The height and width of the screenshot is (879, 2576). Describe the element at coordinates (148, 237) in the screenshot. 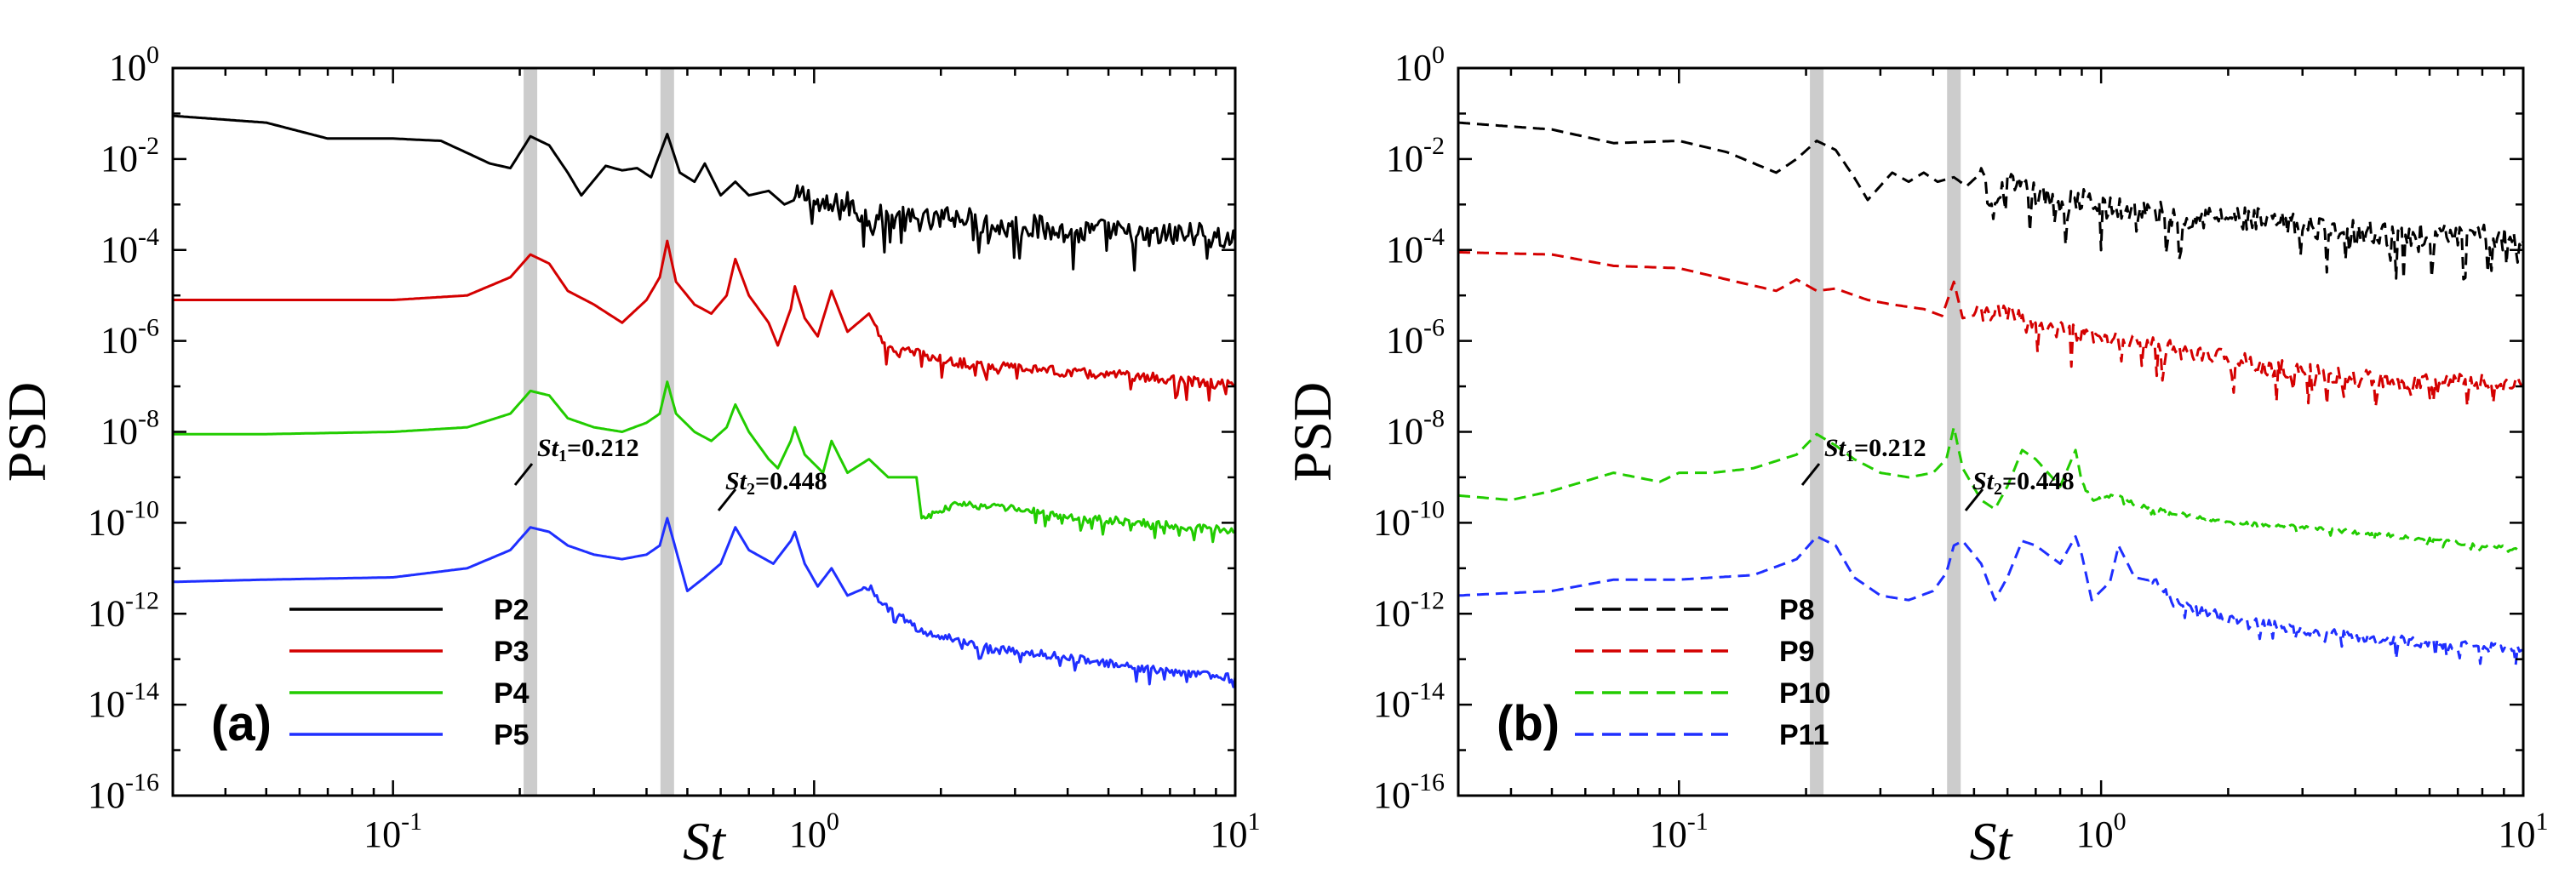

I see `y-tick-exponent: -4` at that location.